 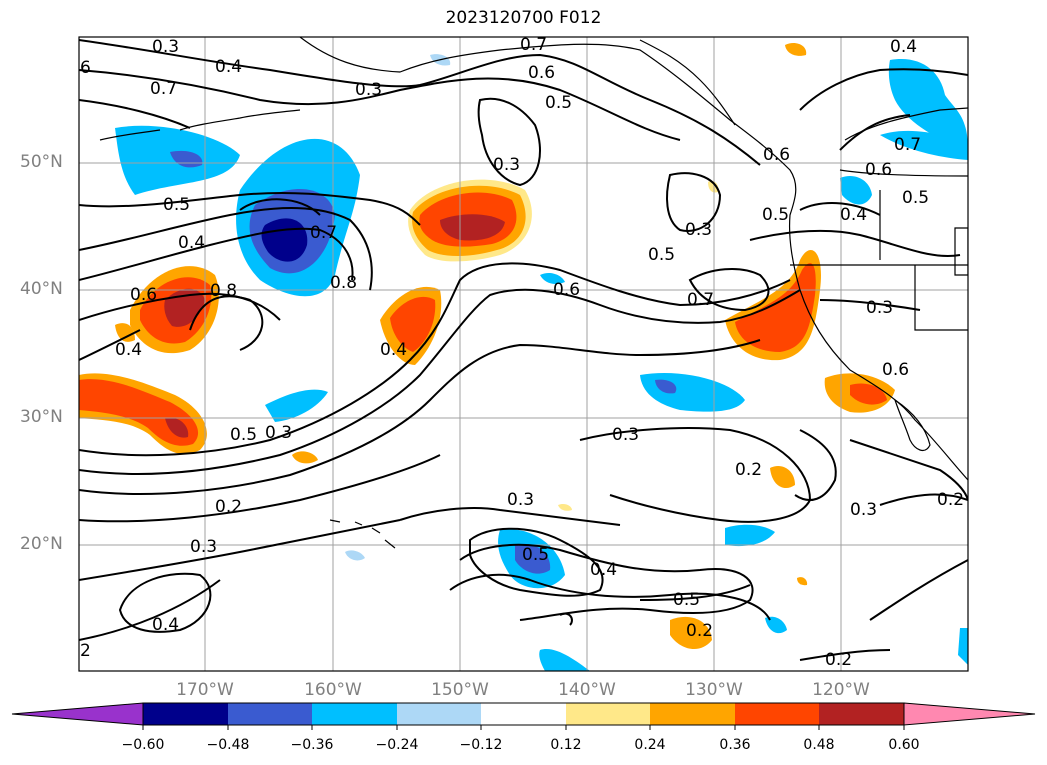 What do you see at coordinates (969, 714) in the screenshot?
I see `colorbar-extend-high` at bounding box center [969, 714].